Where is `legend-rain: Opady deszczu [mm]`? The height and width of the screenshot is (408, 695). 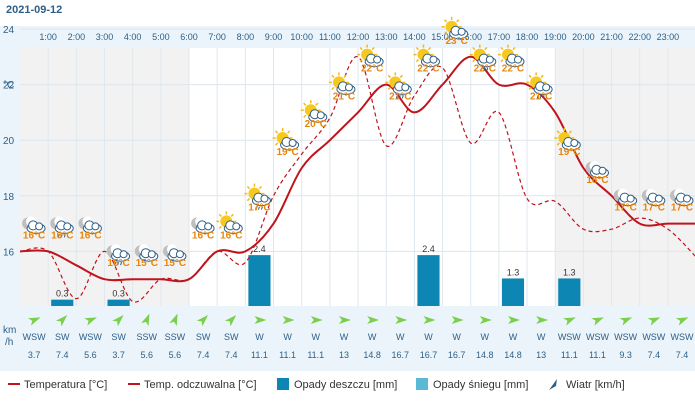 legend-rain: Opady deszczu [mm] is located at coordinates (345, 385).